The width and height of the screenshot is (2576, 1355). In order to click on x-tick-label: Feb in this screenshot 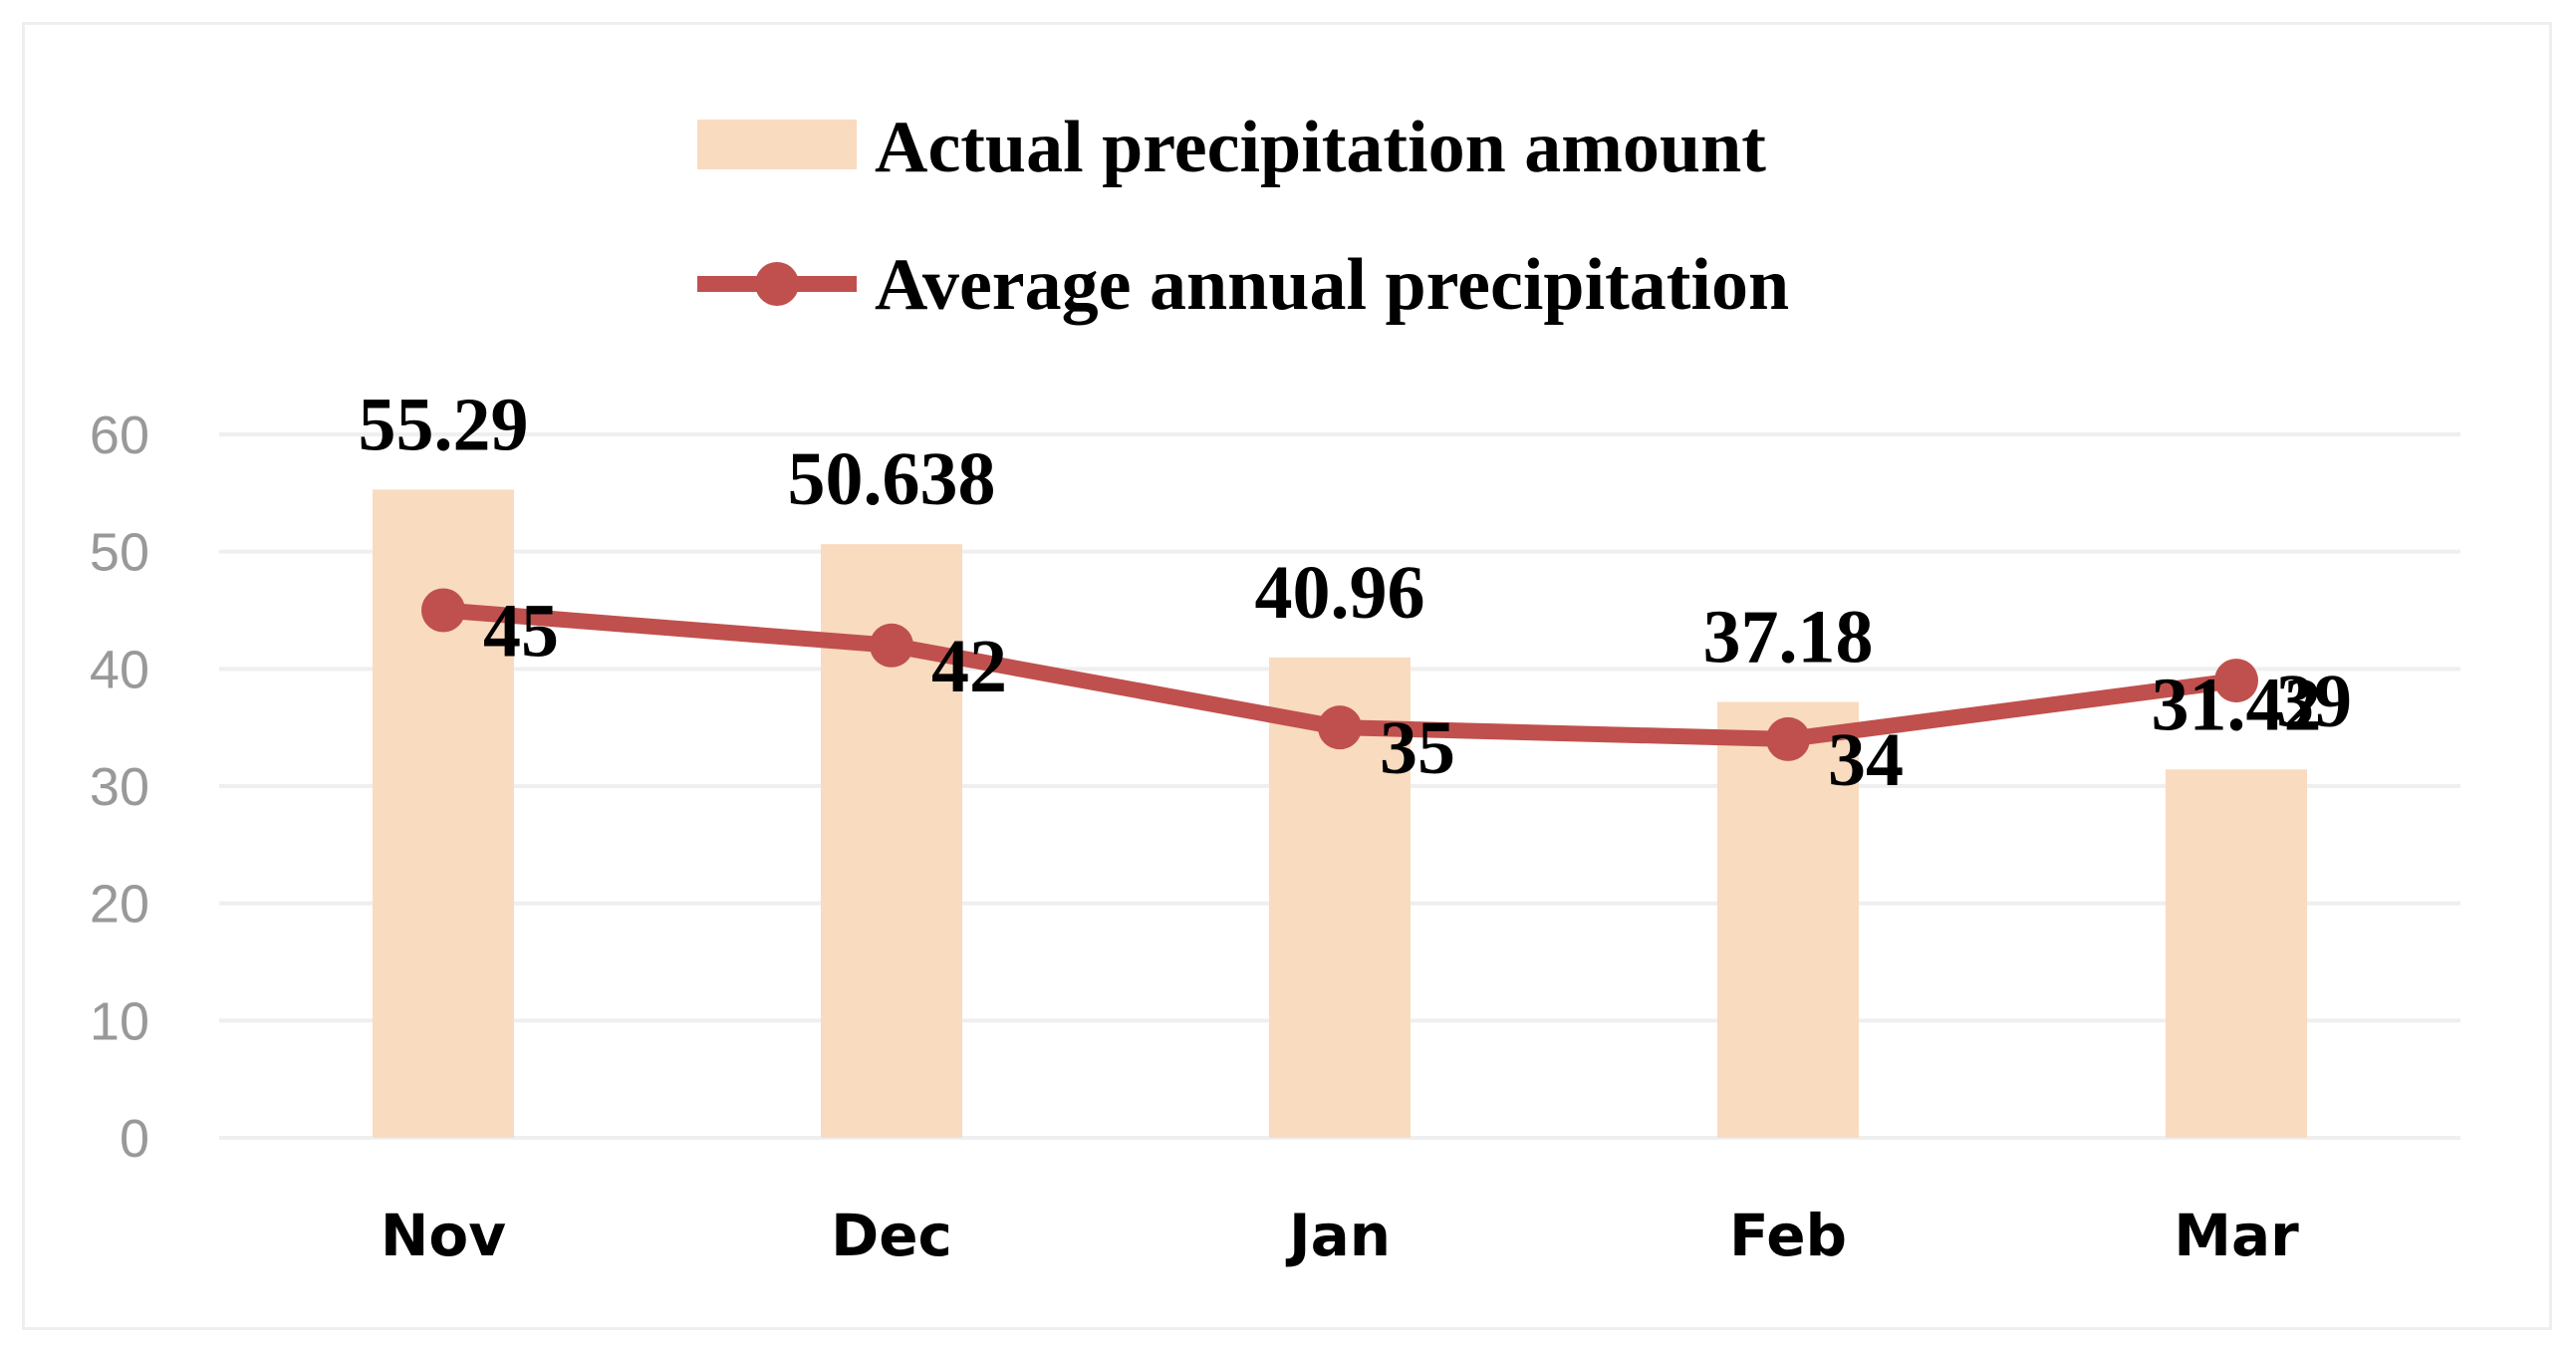, I will do `click(1788, 1235)`.